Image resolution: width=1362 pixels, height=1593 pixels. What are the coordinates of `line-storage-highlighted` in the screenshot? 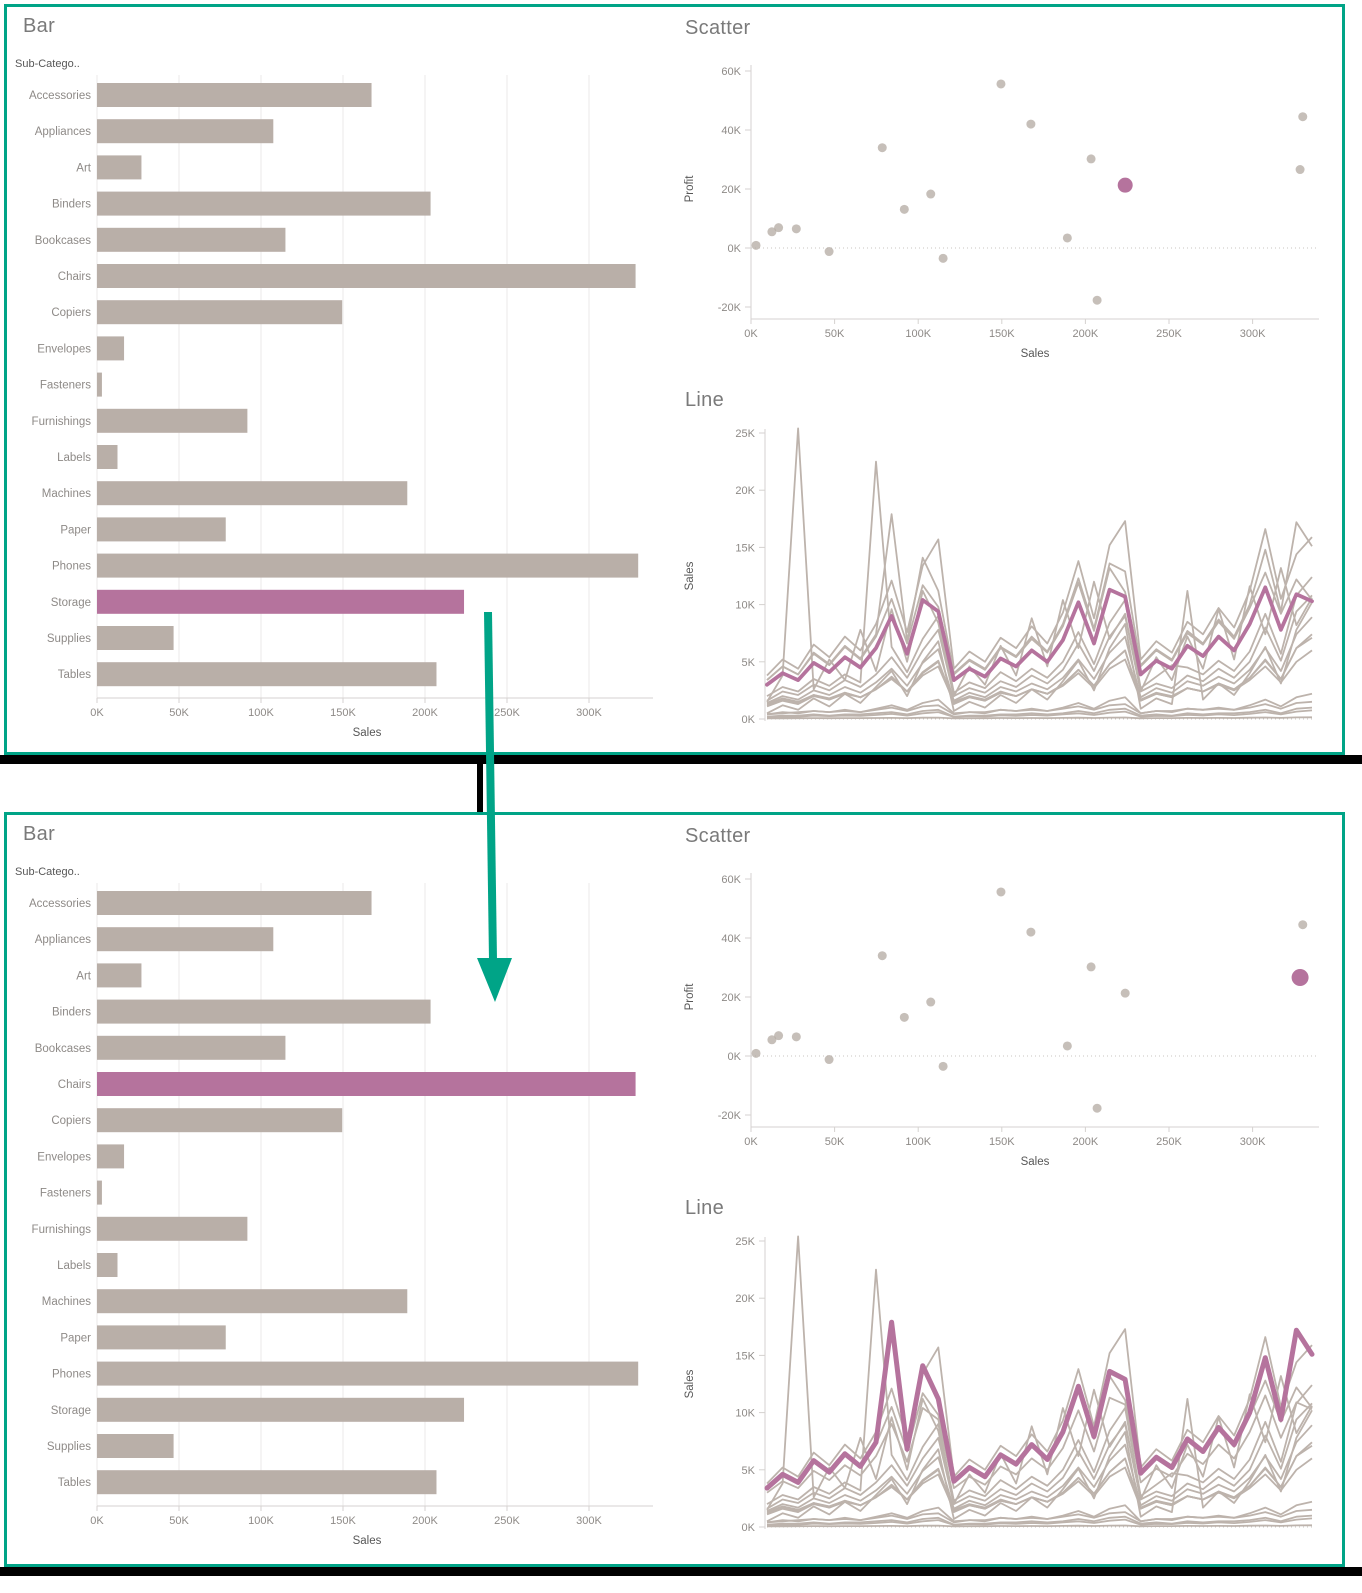 It's located at (1039, 636).